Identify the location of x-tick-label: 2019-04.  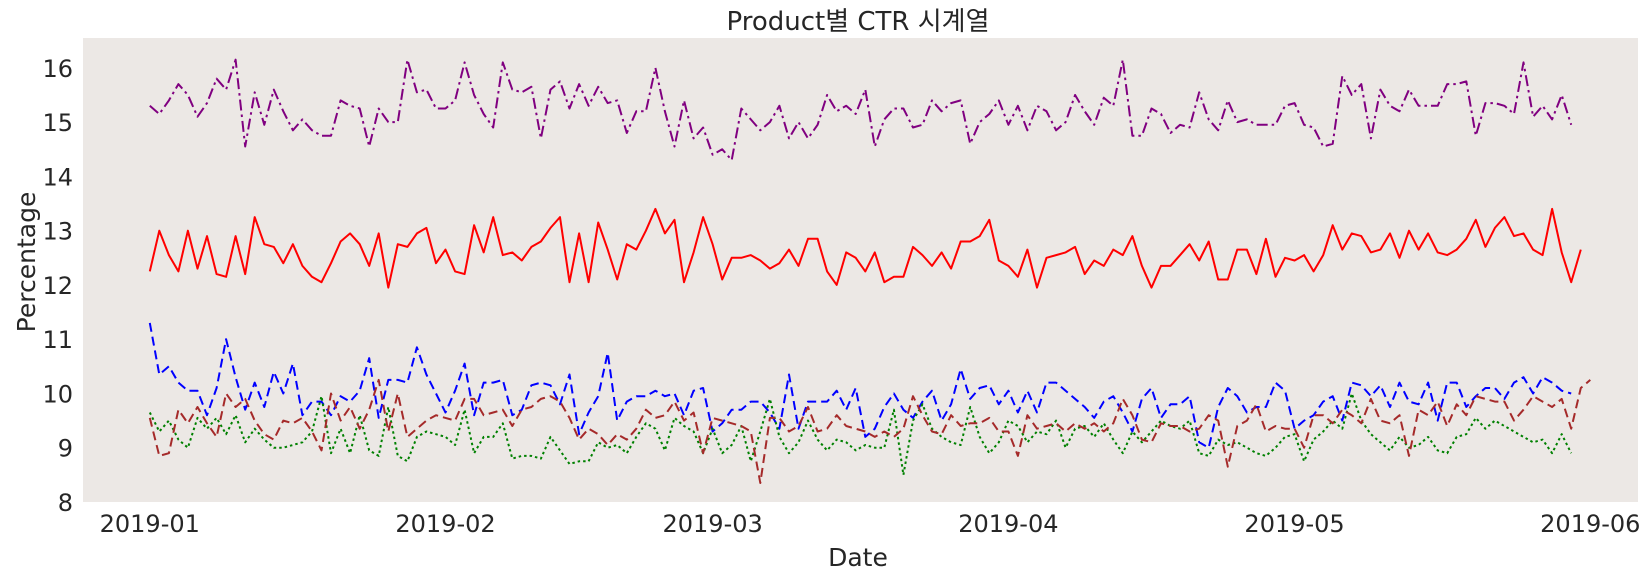
(1008, 524).